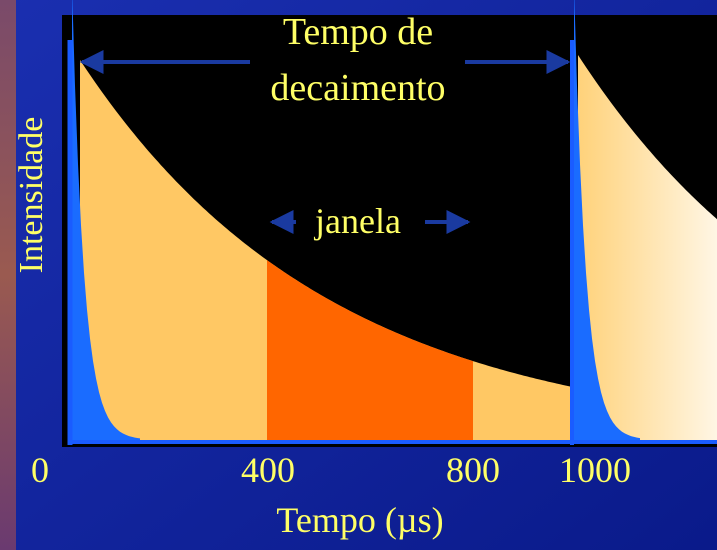  Describe the element at coordinates (40, 470) in the screenshot. I see `x-tick-label: 0` at that location.